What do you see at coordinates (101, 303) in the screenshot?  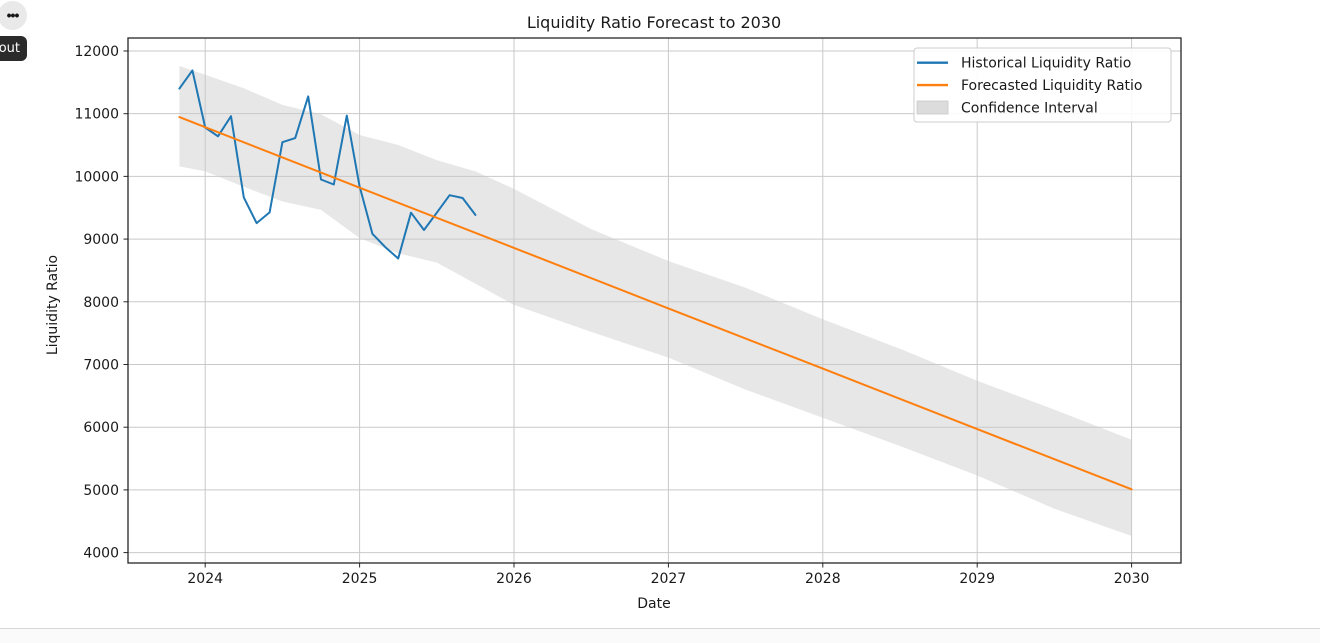 I see `y-tick-label: 8000` at bounding box center [101, 303].